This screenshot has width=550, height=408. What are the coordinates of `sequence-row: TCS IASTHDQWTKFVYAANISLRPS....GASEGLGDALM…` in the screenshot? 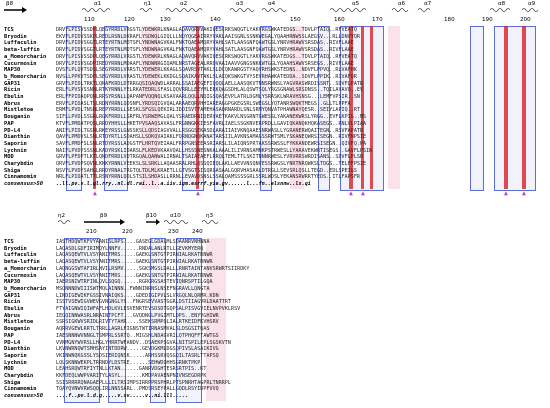 It's located at (275, 242).